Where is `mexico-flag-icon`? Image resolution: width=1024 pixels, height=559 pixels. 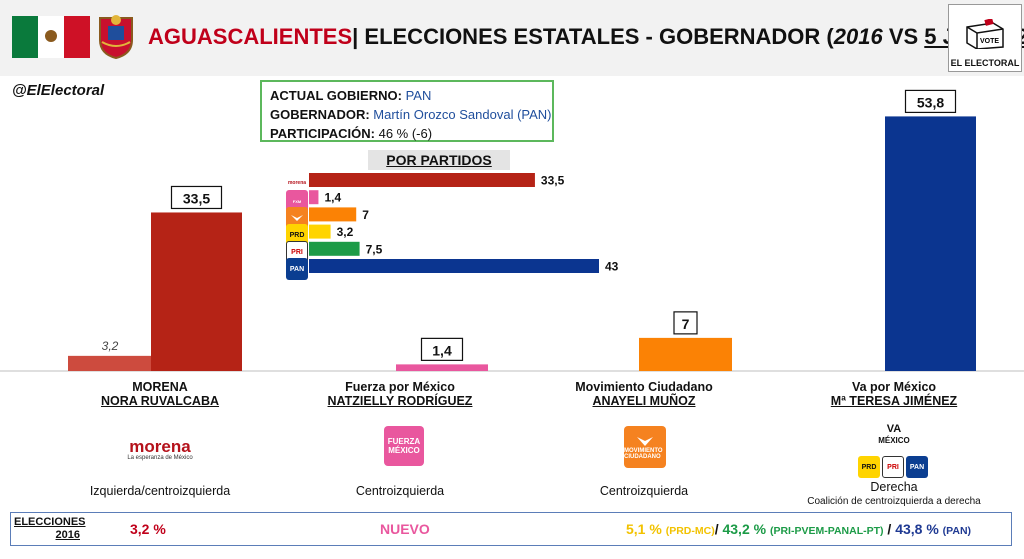 mexico-flag-icon is located at coordinates (51, 37).